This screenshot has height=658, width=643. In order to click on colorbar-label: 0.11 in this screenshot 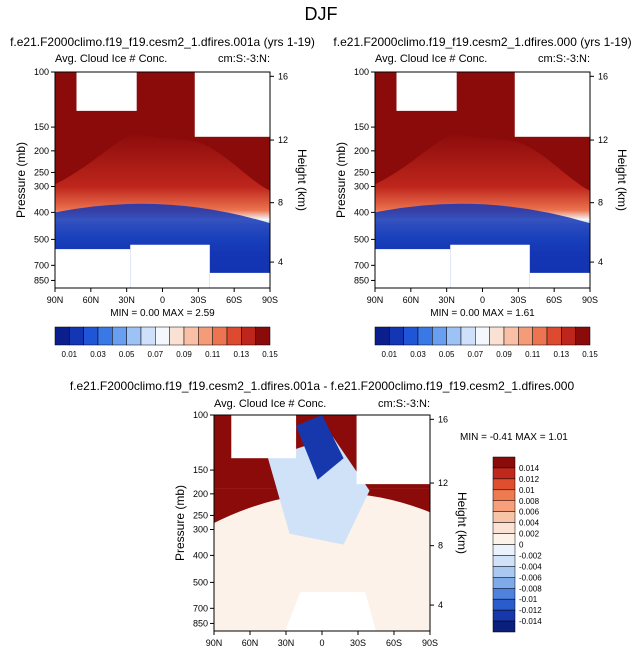, I will do `click(213, 354)`.